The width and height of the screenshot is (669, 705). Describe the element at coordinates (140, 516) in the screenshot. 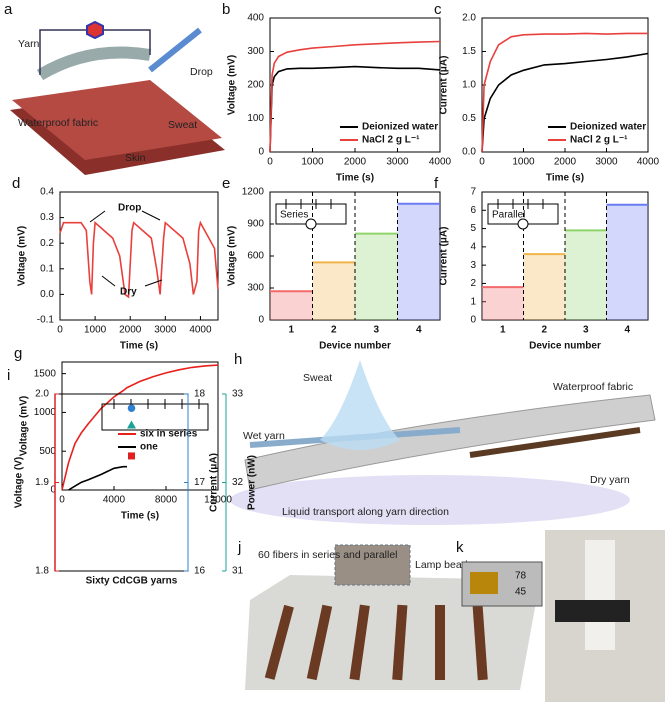

I see `x-axis-label: Time (s)` at that location.